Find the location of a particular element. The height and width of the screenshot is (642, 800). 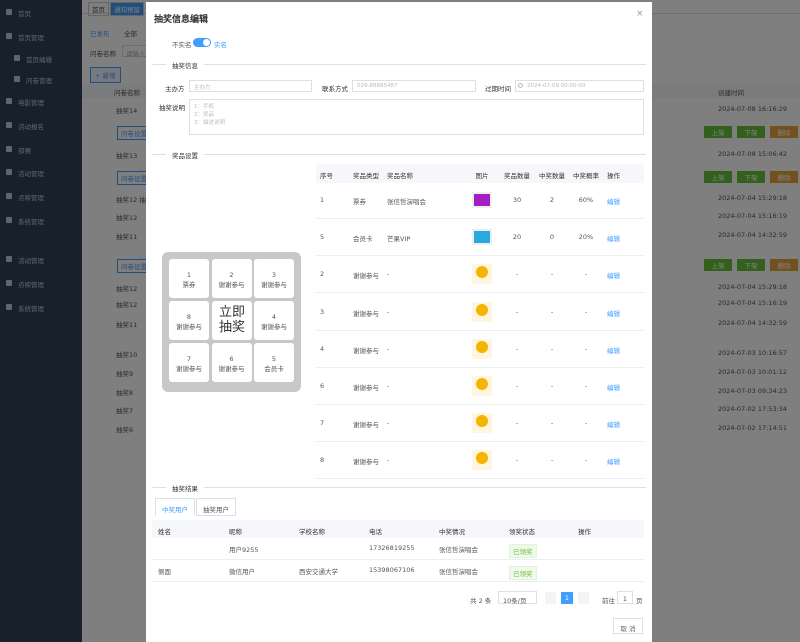

input: 主办方 is located at coordinates (250, 86).